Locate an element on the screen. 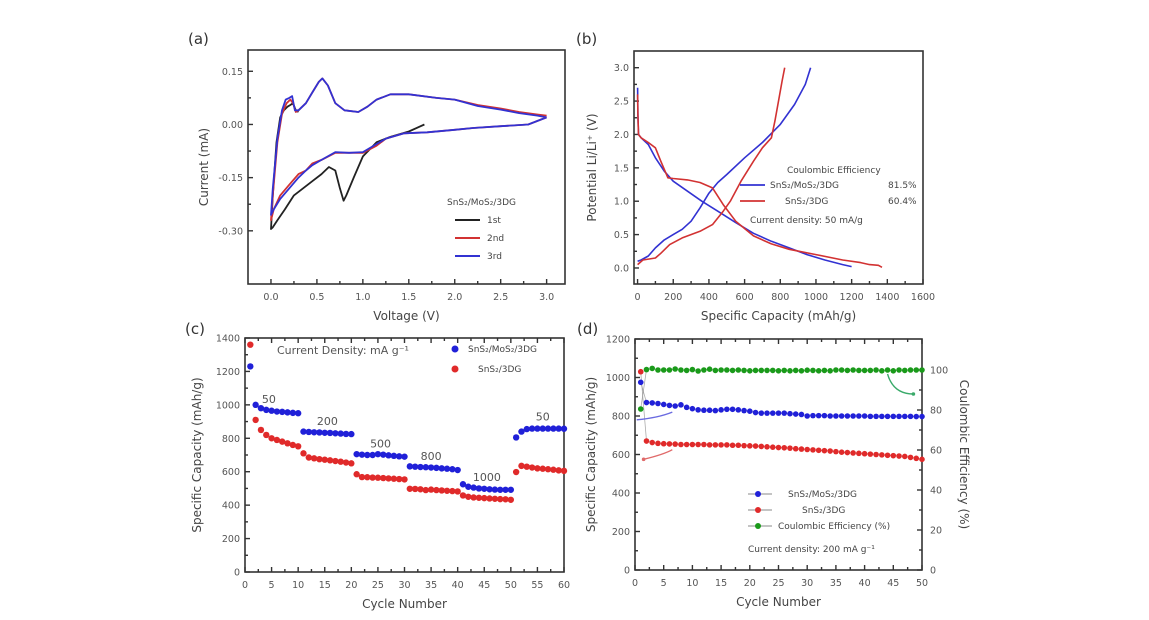 This screenshot has height=620, width=1149. x-tick-label: 20 is located at coordinates (351, 585).